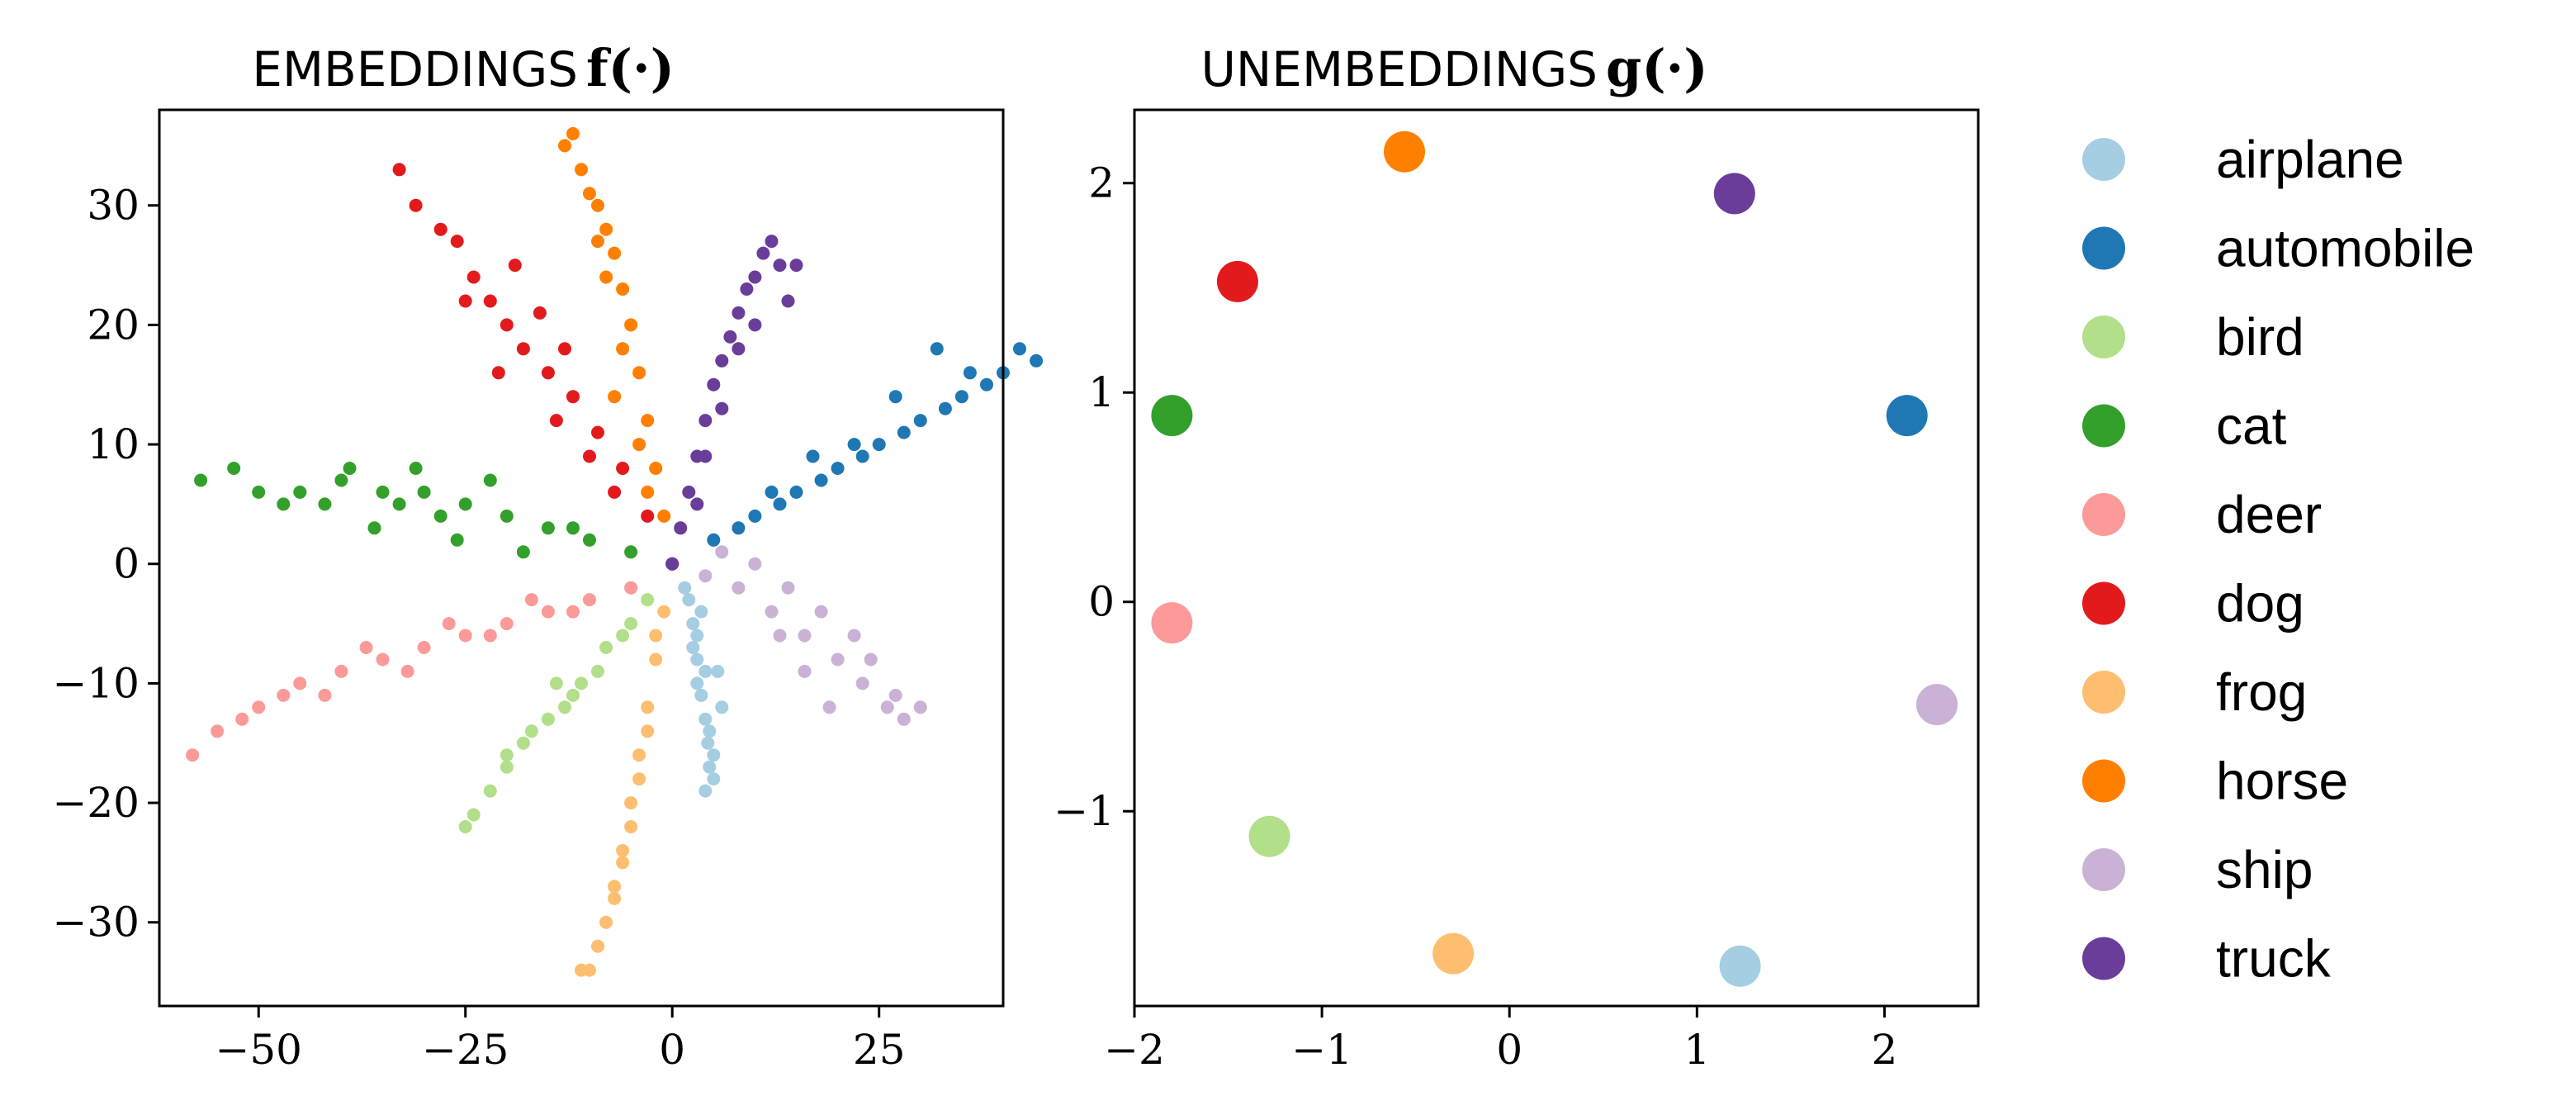 The height and width of the screenshot is (1115, 2576). What do you see at coordinates (1734, 194) in the screenshot?
I see `unembeddings-point-truck` at bounding box center [1734, 194].